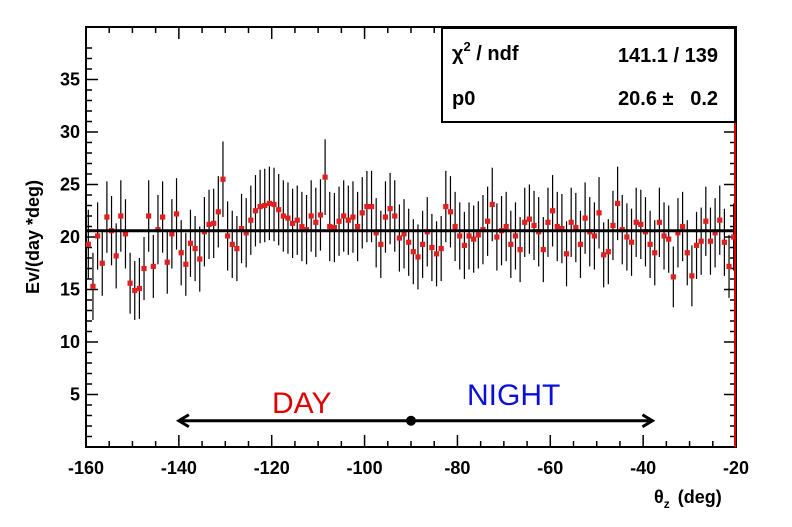 The height and width of the screenshot is (527, 792). I want to click on stats-box: χ2 / ndf 141.1 / 139 p0 20.6 ± 0.2, so click(588, 75).